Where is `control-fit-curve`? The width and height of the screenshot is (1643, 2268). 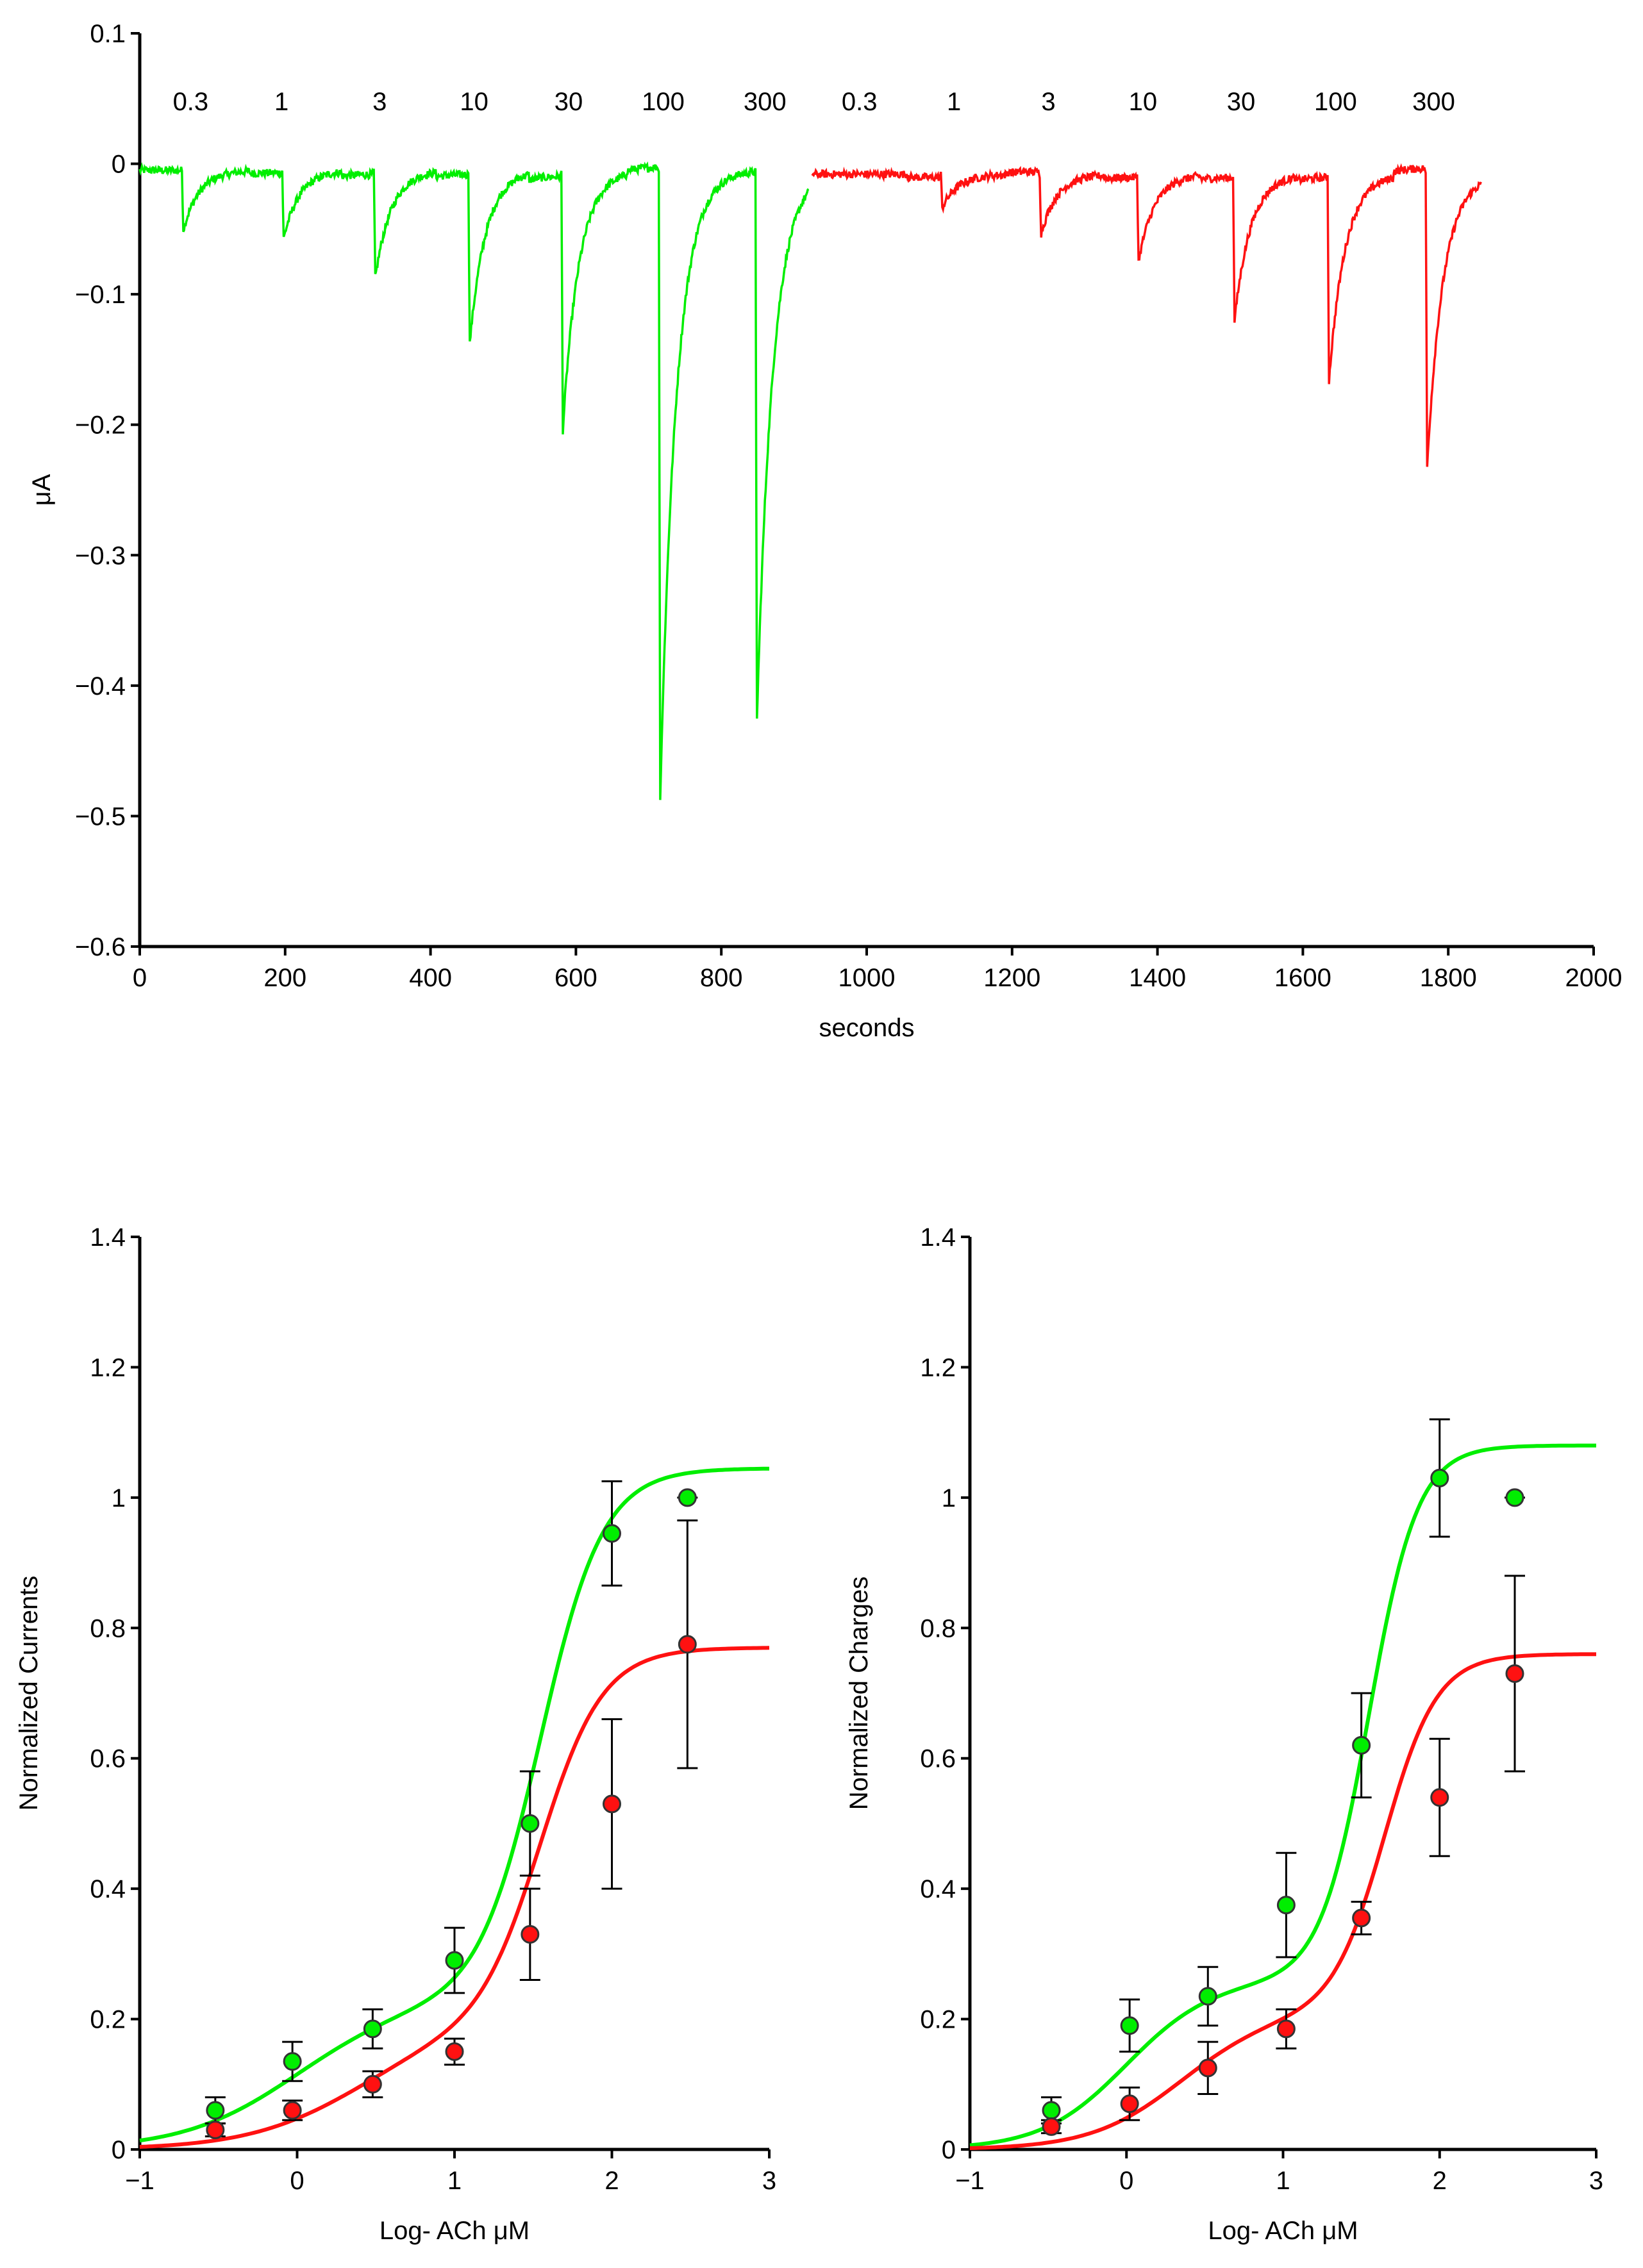
control-fit-curve is located at coordinates (1282, 1796).